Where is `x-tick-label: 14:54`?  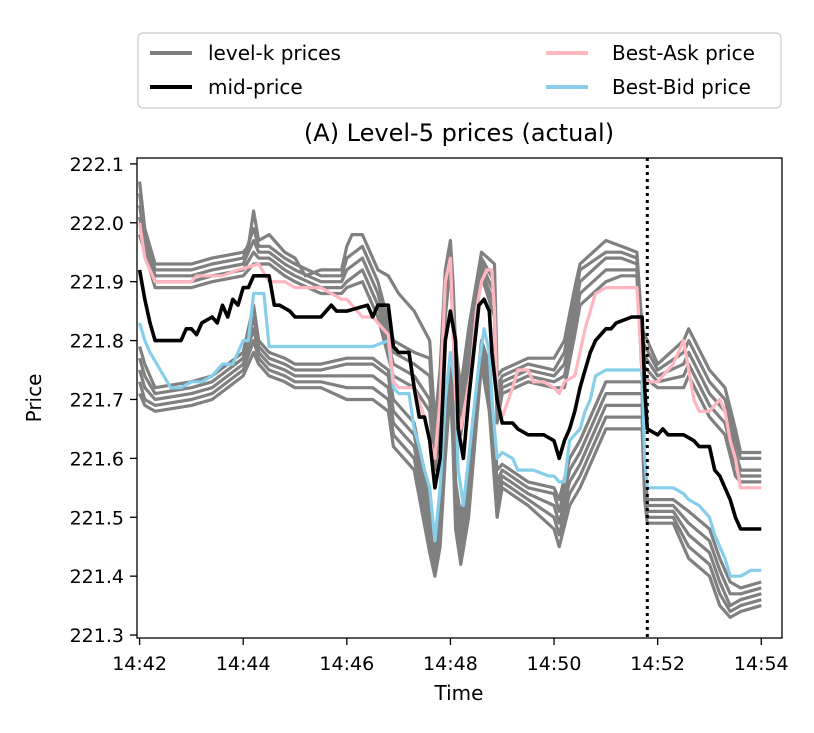 x-tick-label: 14:54 is located at coordinates (761, 664).